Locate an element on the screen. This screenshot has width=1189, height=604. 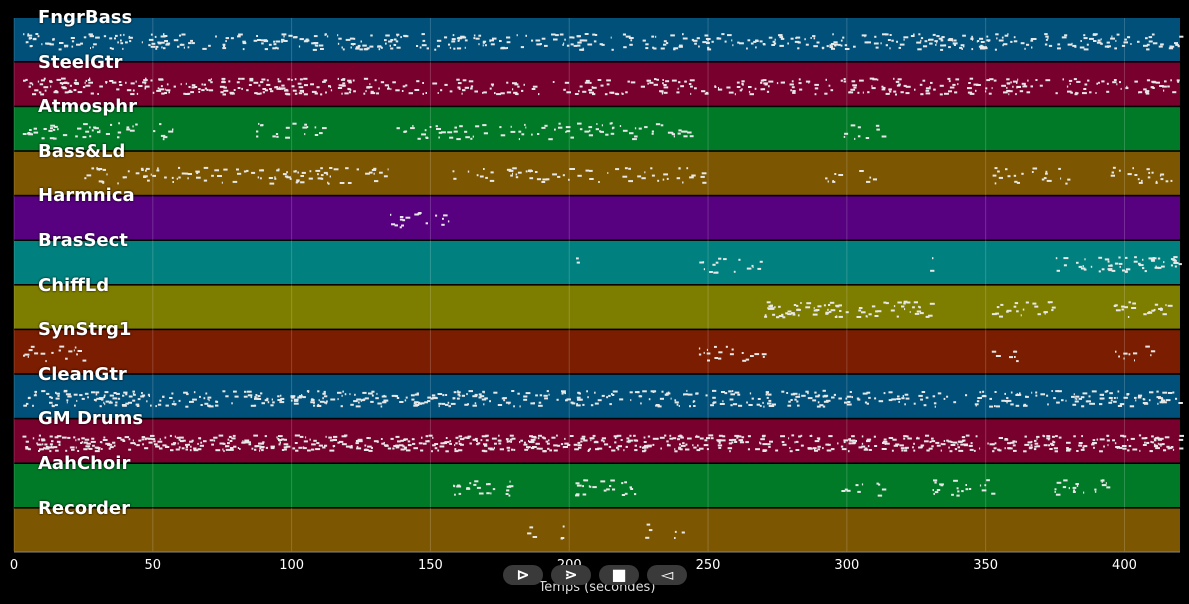
next-button: ⋗ is located at coordinates (571, 575).